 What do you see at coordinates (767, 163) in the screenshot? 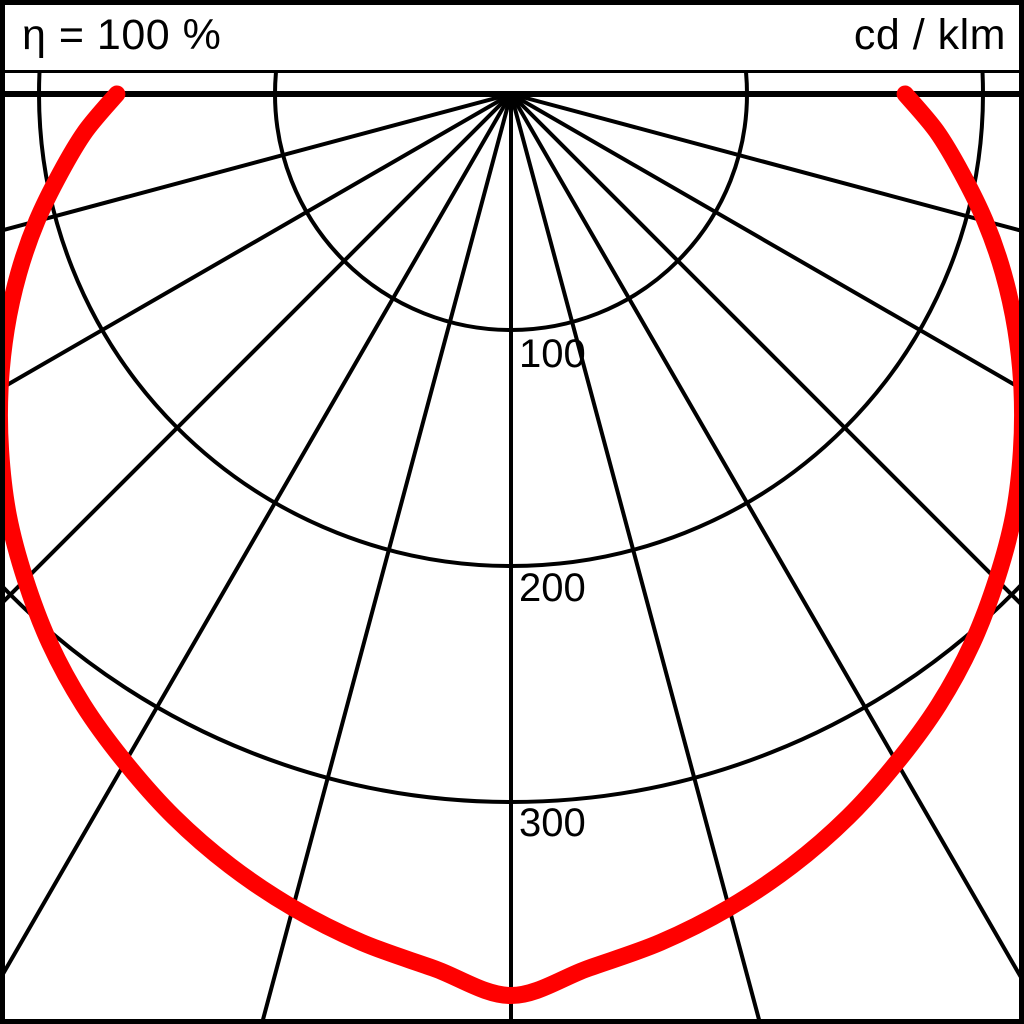
I see `radial-line-75deg` at bounding box center [767, 163].